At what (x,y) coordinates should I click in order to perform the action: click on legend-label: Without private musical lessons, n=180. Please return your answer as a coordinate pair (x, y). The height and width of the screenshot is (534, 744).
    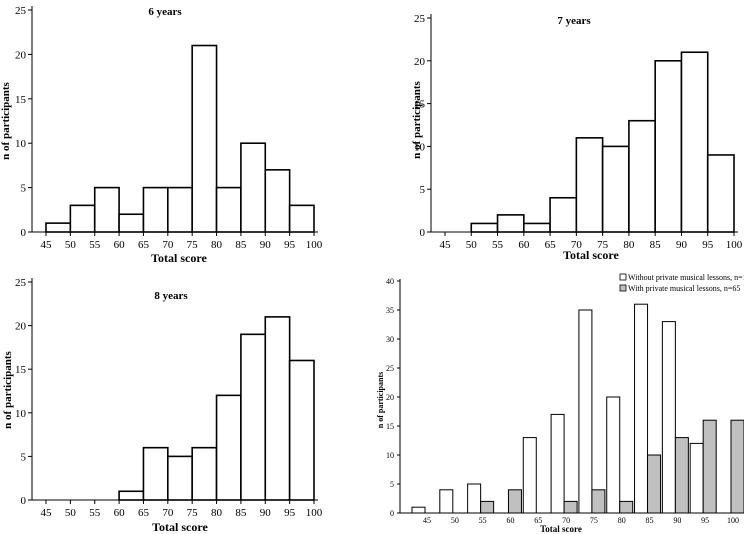
    Looking at the image, I should click on (686, 277).